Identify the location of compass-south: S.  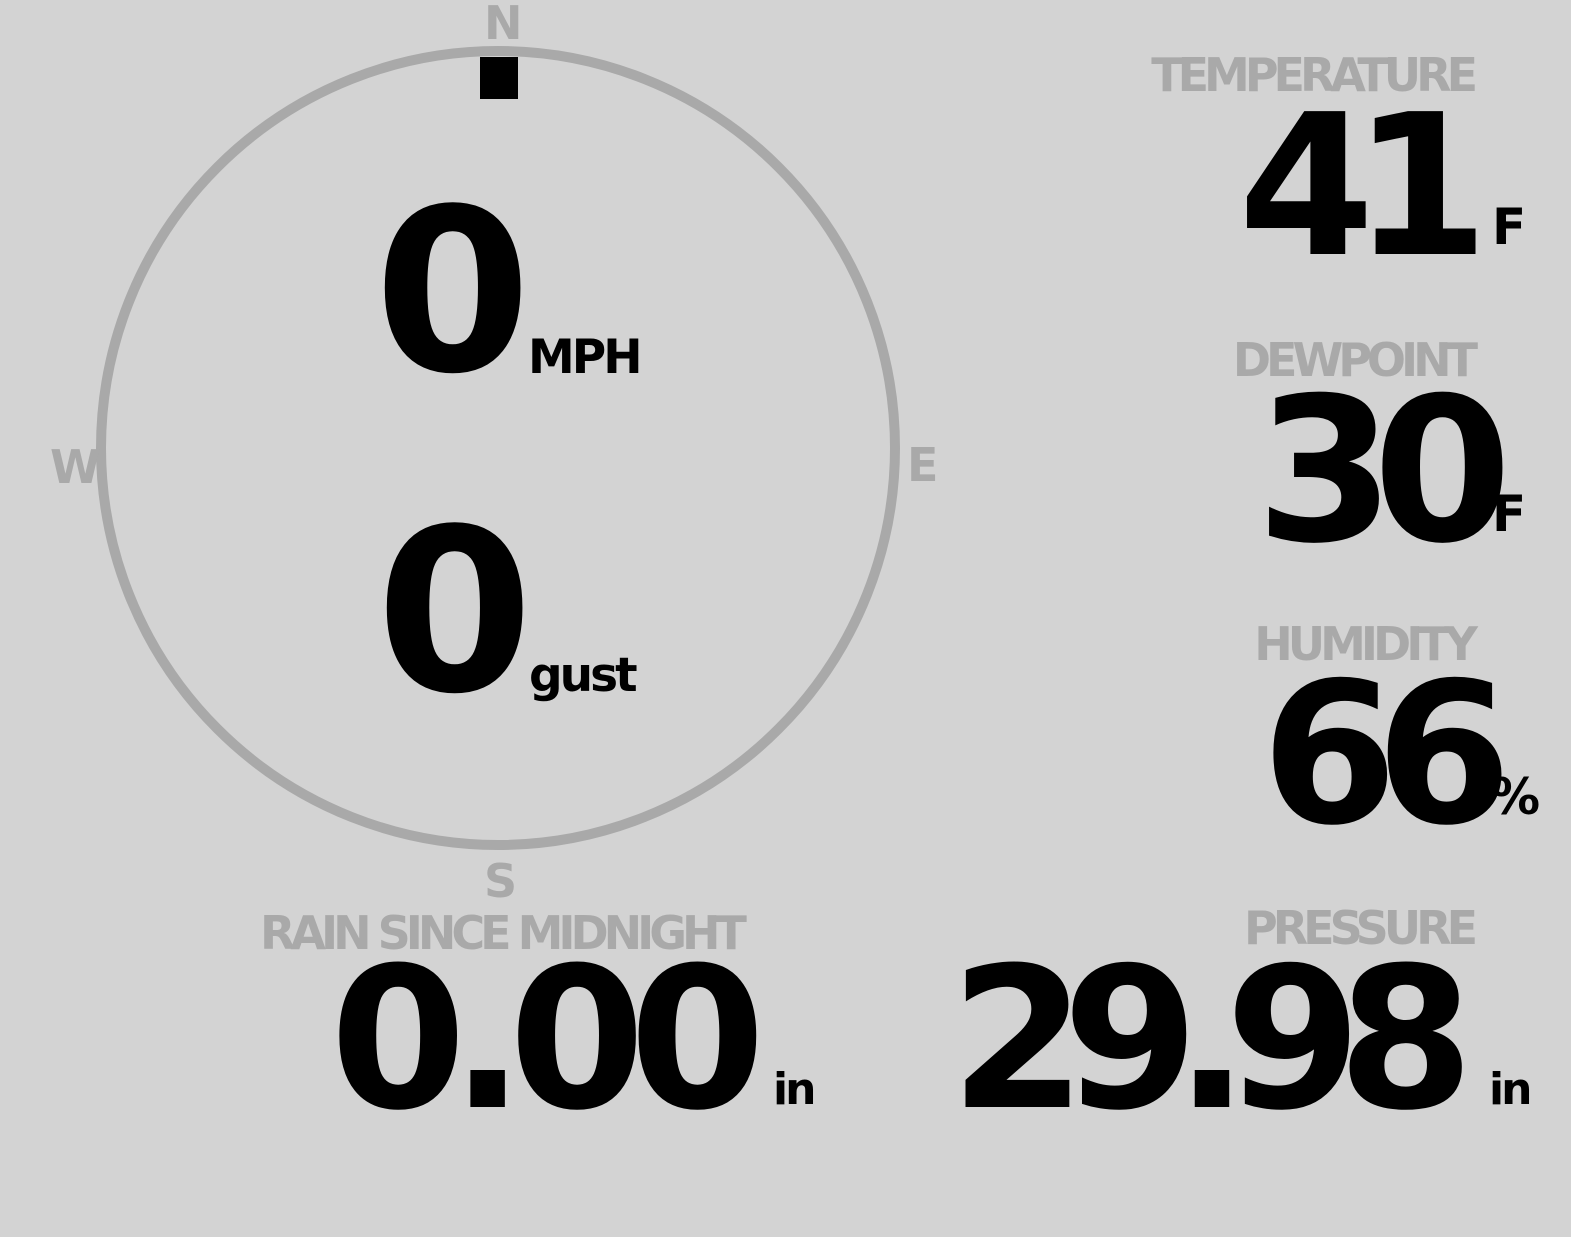
(501, 881).